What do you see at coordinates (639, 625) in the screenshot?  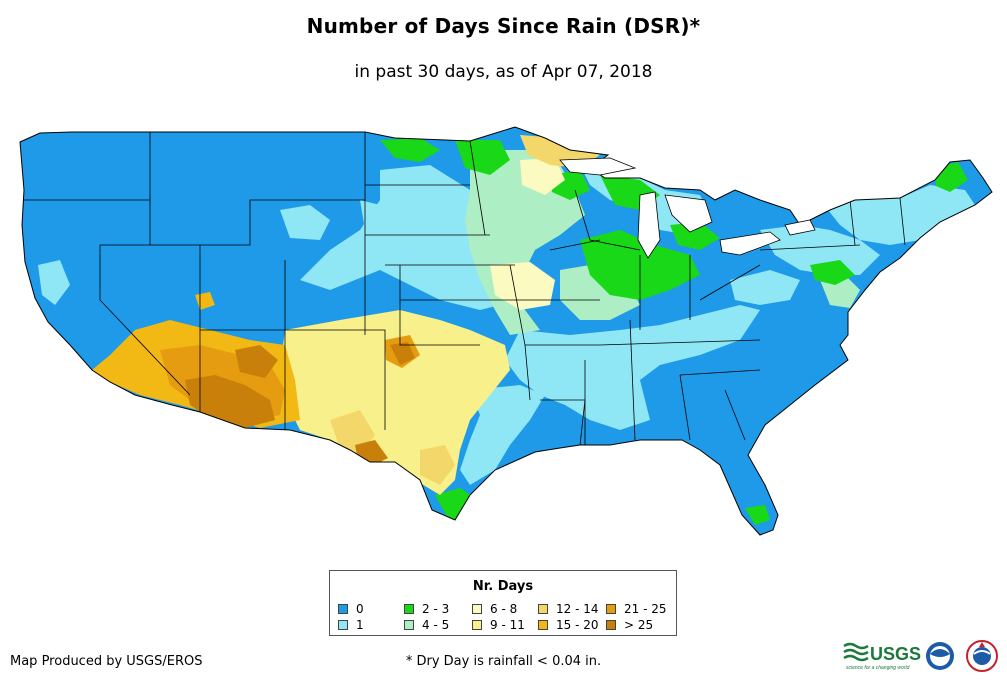 I see `legend-label: > 25` at bounding box center [639, 625].